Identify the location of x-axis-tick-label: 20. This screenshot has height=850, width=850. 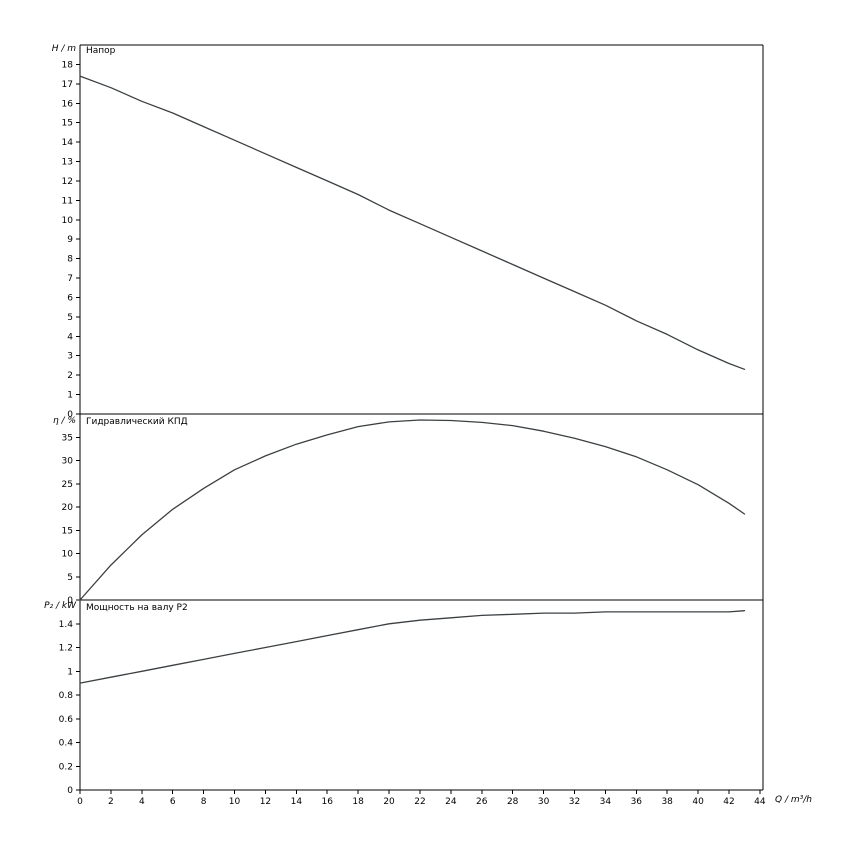
(389, 802).